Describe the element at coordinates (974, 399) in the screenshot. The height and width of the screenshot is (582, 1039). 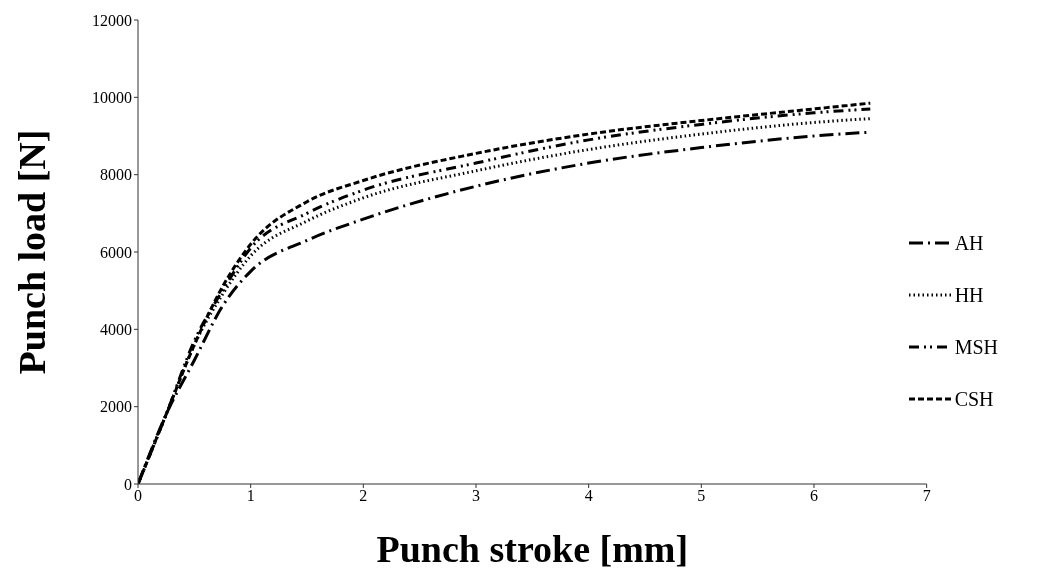
I see `legend-label: CSH` at that location.